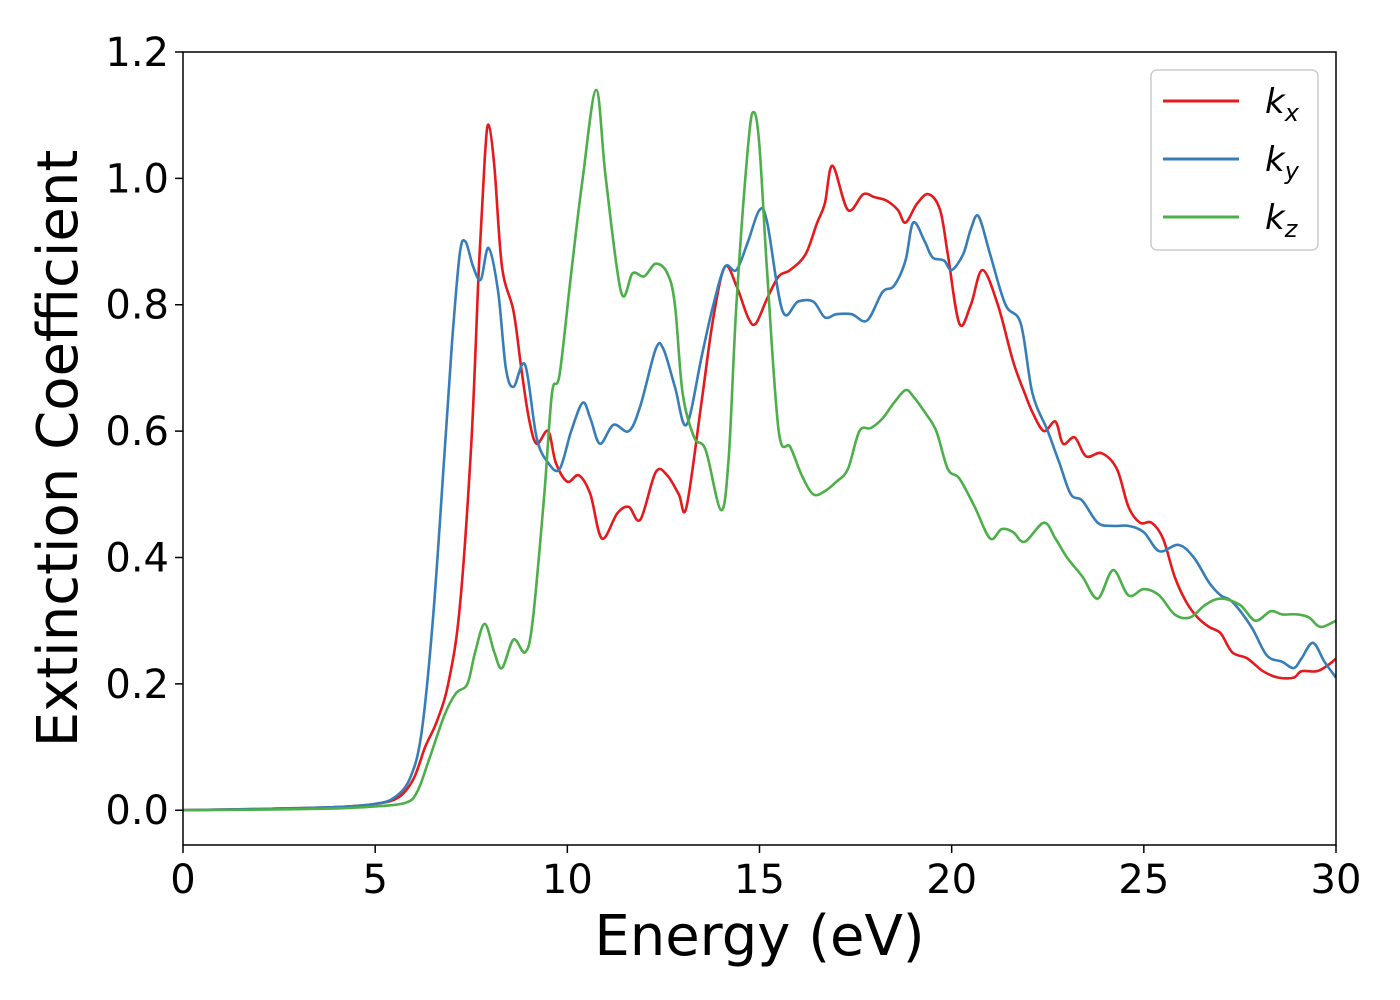  I want to click on y-tick-label: 0.0, so click(137, 811).